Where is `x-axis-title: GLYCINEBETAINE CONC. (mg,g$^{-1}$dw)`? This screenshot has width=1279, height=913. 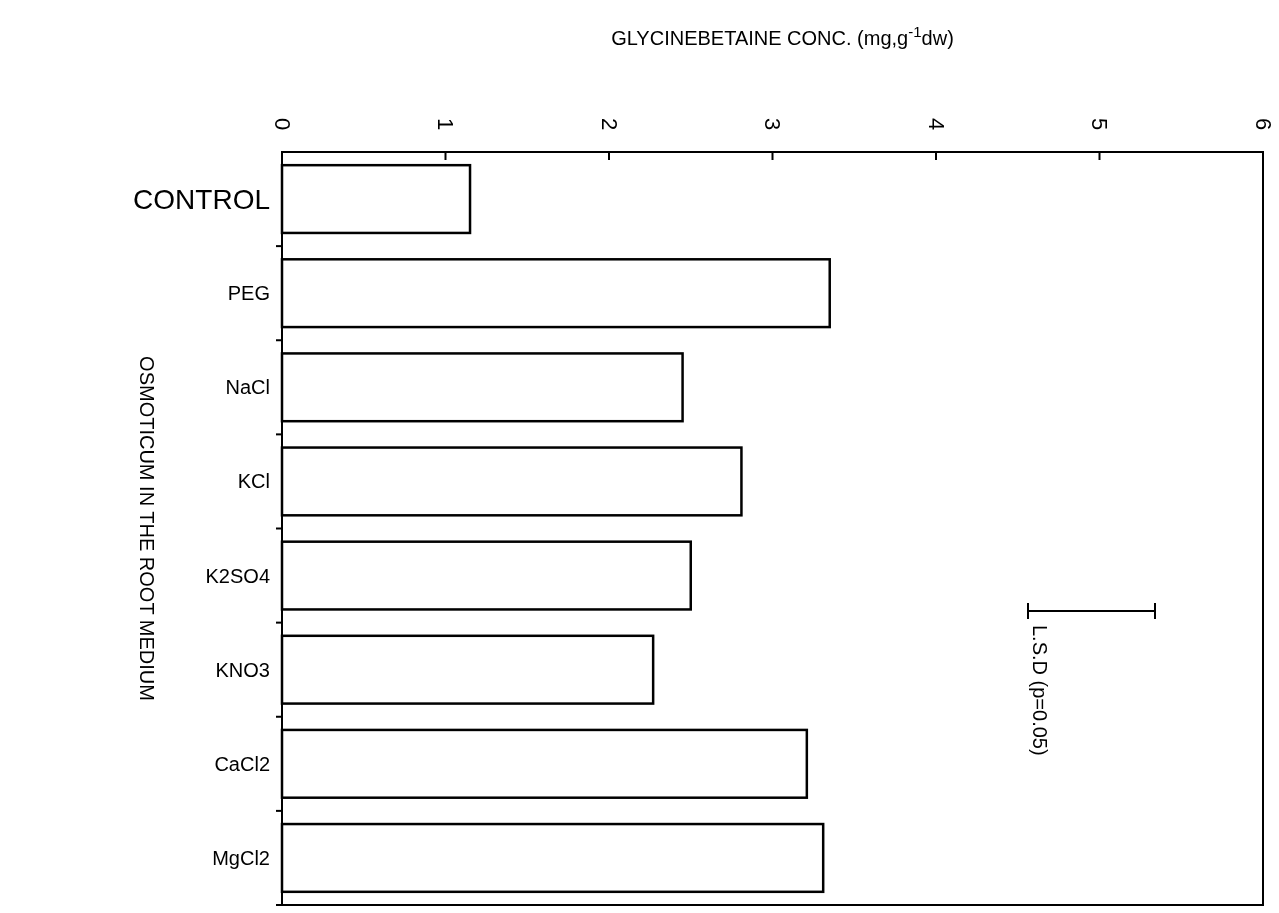
x-axis-title: GLYCINEBETAINE CONC. (mg,g$^{-1}$dw) is located at coordinates (782, 35).